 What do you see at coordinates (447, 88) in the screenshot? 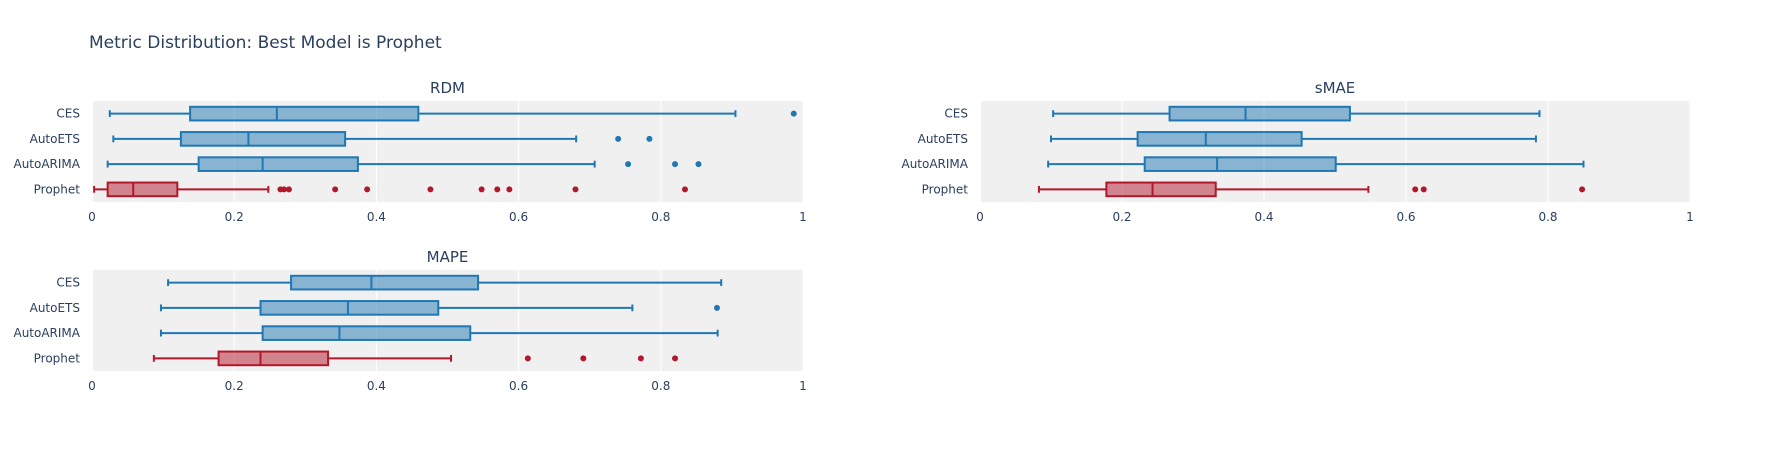
I see `subplot-title: RDM` at bounding box center [447, 88].